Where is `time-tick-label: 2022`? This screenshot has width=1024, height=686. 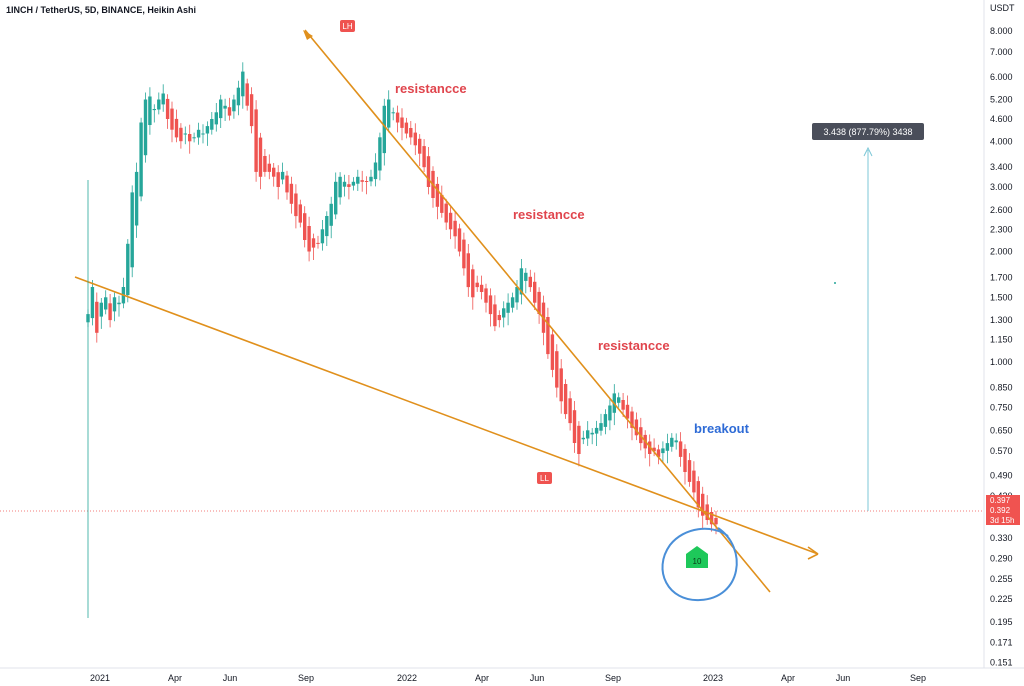 time-tick-label: 2022 is located at coordinates (407, 678).